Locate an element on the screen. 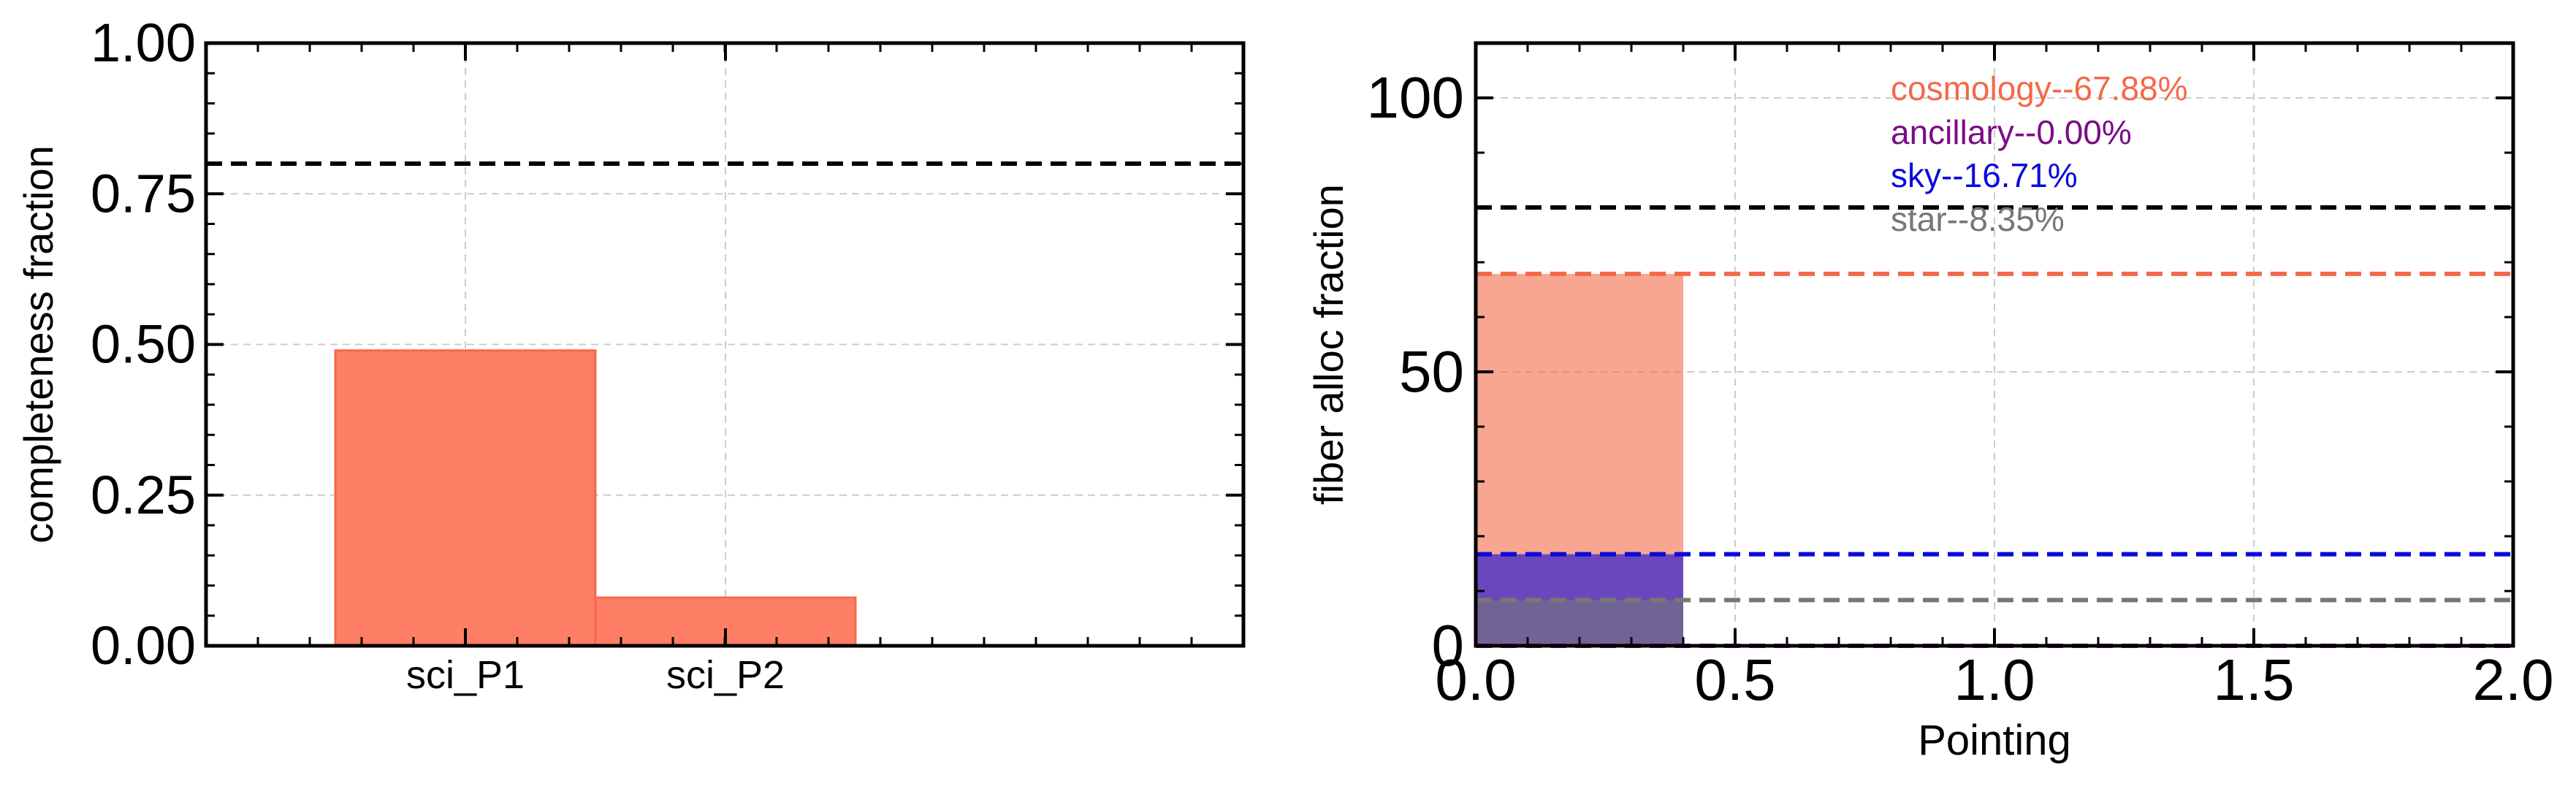 The height and width of the screenshot is (789, 2576). y-tick-label: 0.75 is located at coordinates (144, 193).